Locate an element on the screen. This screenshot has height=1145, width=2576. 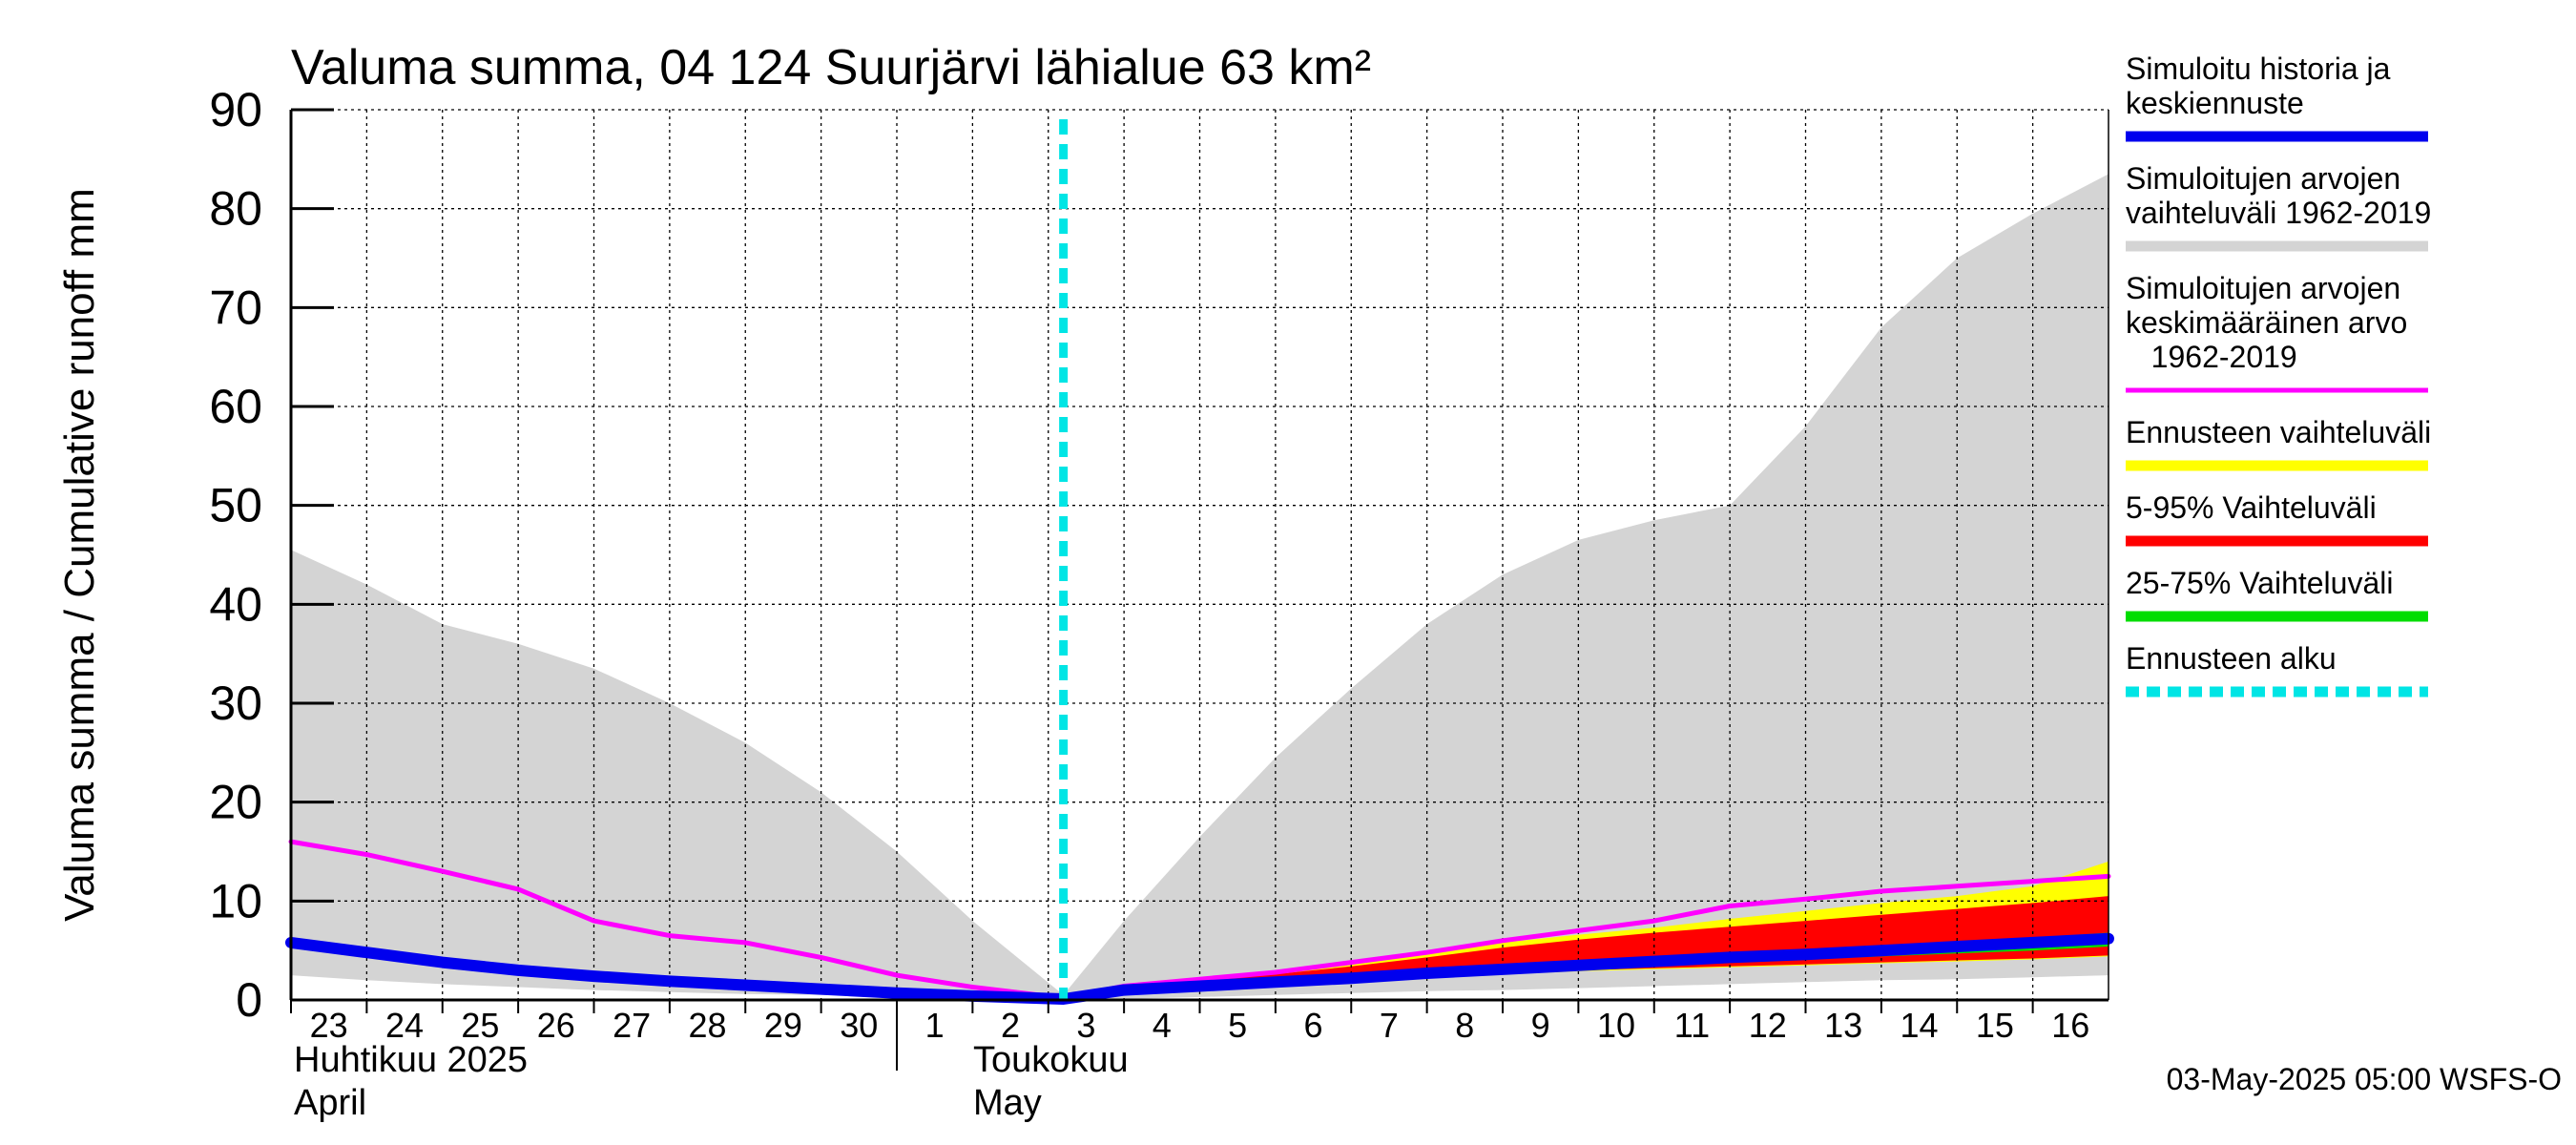
x-tick-label-2: 25 is located at coordinates (480, 1025).